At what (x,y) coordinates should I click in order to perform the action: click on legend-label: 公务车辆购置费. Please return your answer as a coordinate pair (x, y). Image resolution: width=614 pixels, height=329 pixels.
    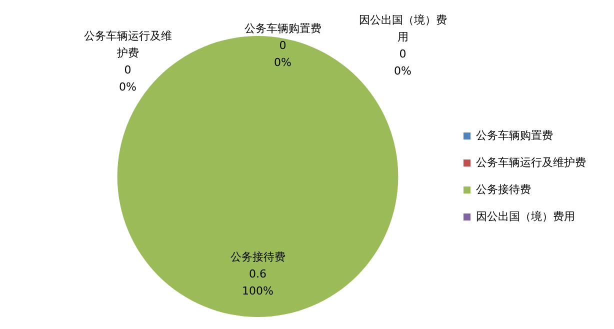
    Looking at the image, I should click on (514, 135).